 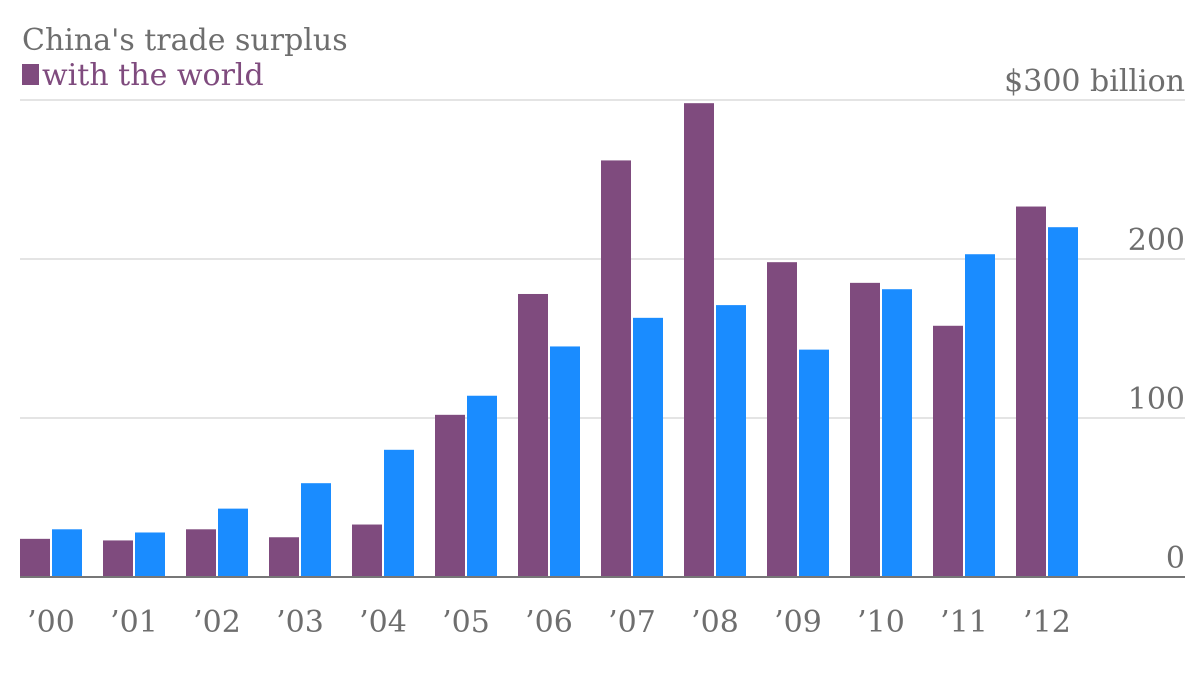 What do you see at coordinates (715, 622) in the screenshot?
I see `x-tick-label: ’08` at bounding box center [715, 622].